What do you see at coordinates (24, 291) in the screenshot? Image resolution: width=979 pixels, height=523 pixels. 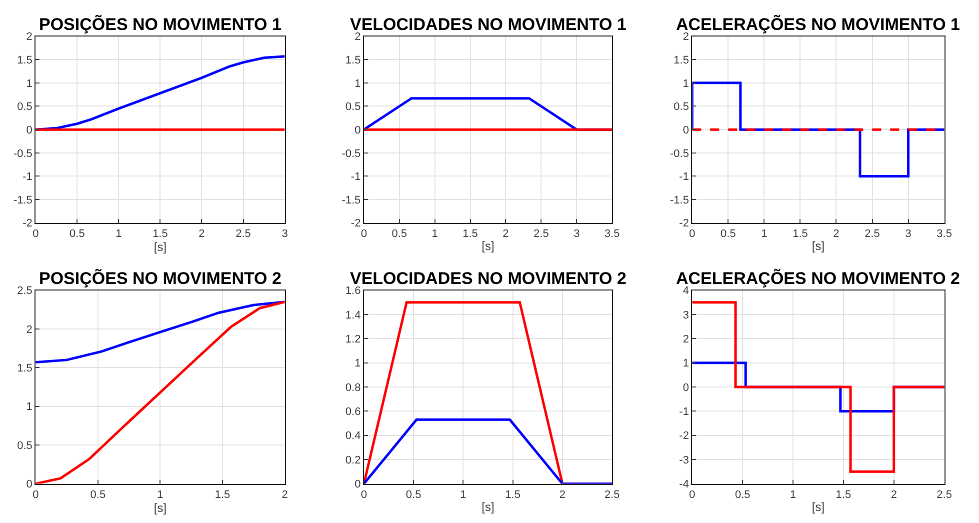 I see `y-tick-label: 2.5` at bounding box center [24, 291].